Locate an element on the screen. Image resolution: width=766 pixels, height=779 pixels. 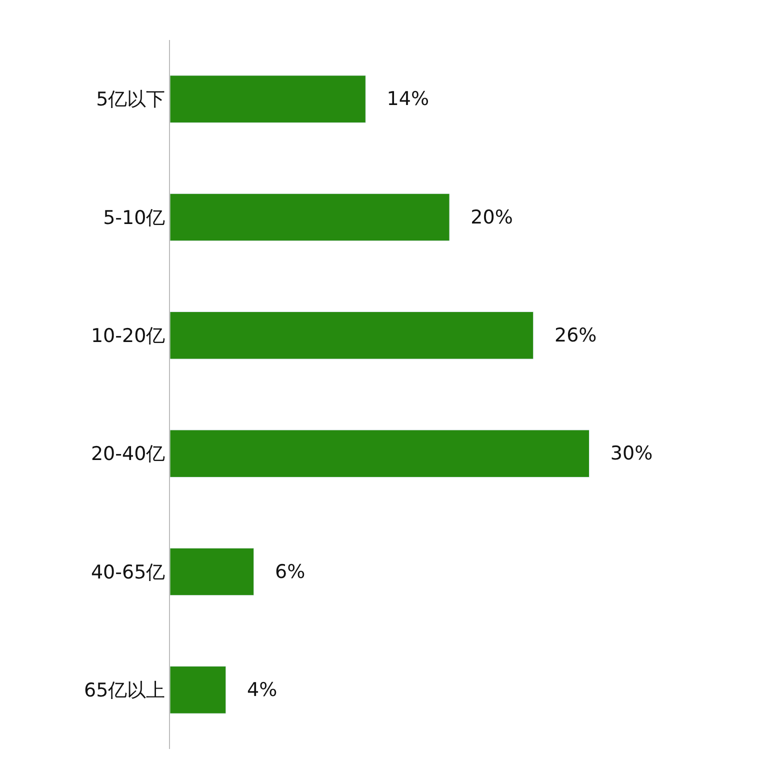
y-tick-label: 5亿以下 is located at coordinates (131, 99).